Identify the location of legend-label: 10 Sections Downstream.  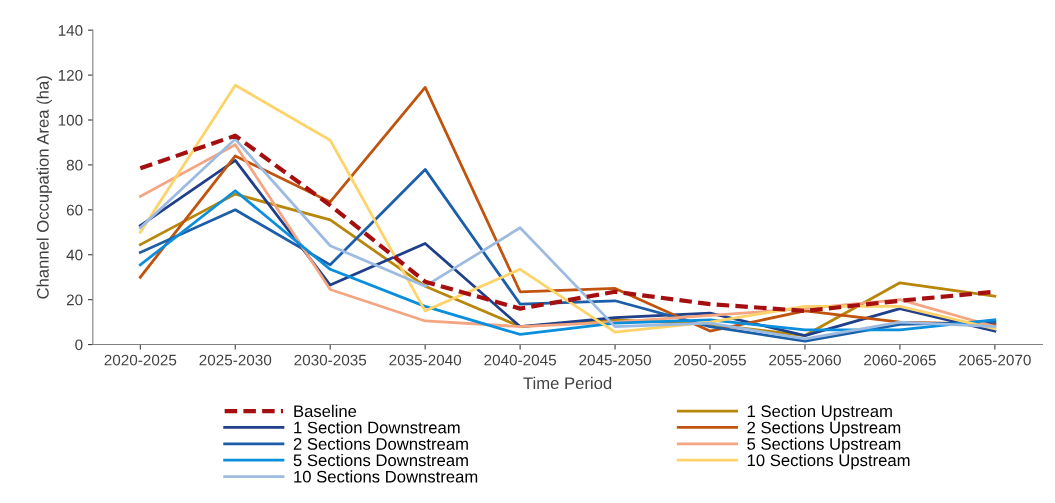
(386, 476).